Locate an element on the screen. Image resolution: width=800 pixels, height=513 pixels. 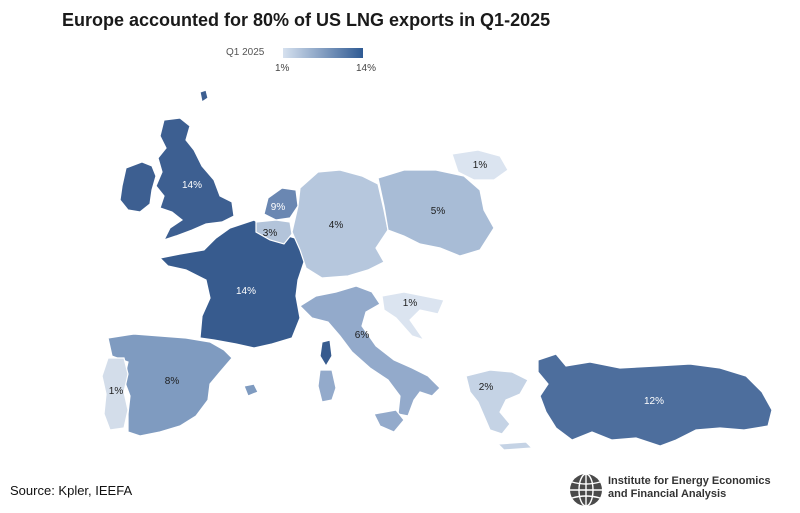
logo-line-1: Institute for Energy Economics is located at coordinates (689, 481).